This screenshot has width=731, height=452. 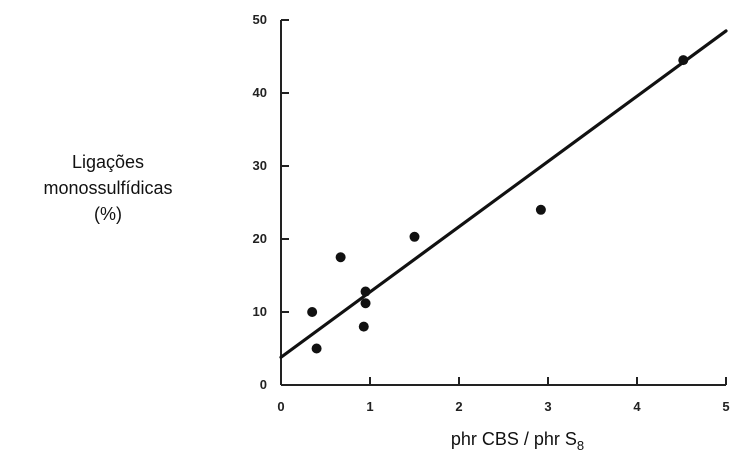 What do you see at coordinates (263, 384) in the screenshot?
I see `y-tick-label: 0` at bounding box center [263, 384].